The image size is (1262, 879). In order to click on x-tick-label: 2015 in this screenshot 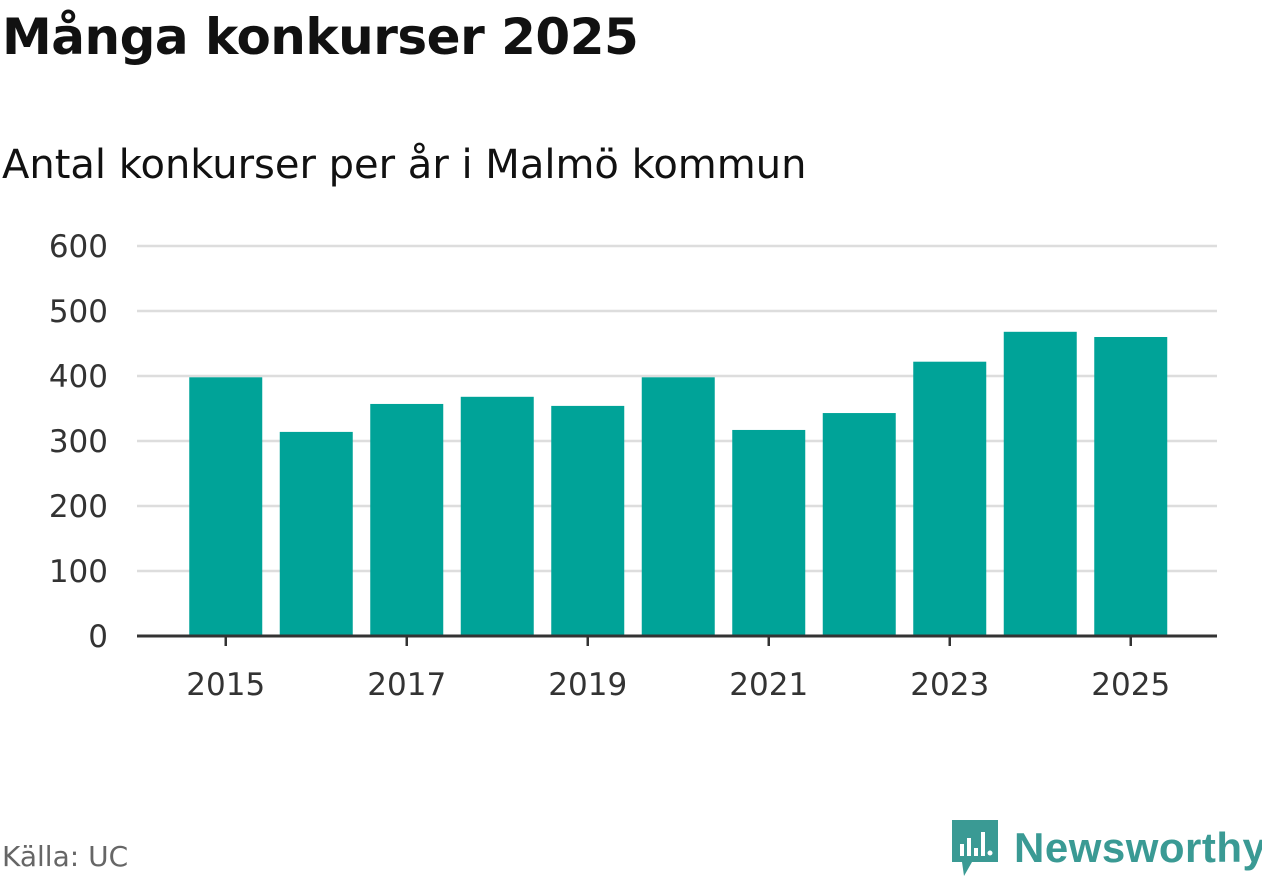, I will do `click(225, 685)`.